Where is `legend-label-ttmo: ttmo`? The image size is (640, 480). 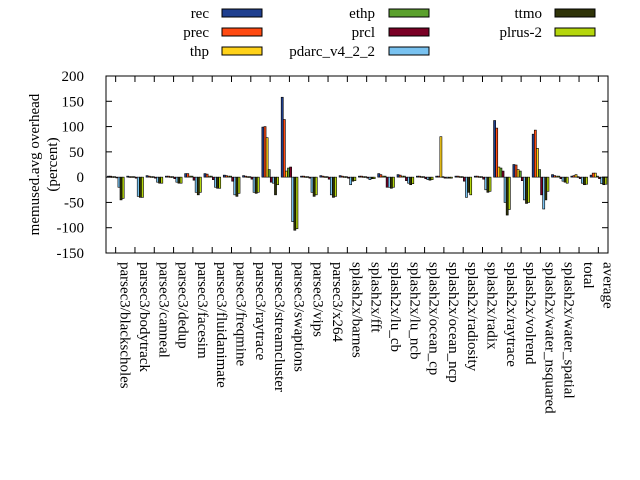
legend-label-ttmo: ttmo is located at coordinates (528, 14).